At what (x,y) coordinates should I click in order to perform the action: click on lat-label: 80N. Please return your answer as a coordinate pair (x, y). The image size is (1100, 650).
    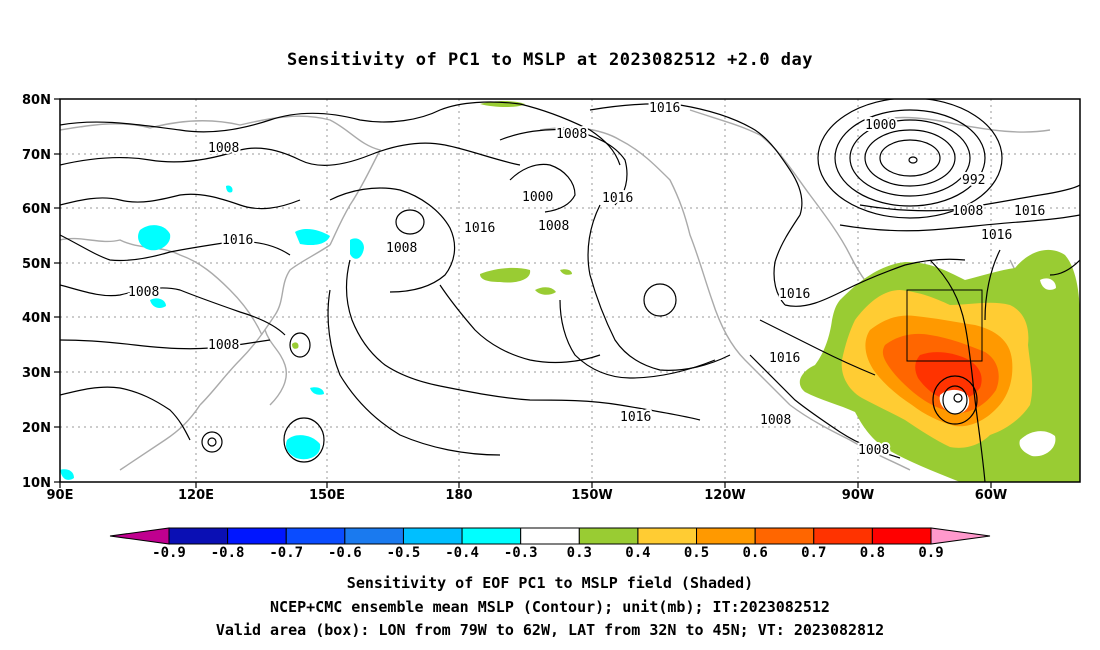
    Looking at the image, I should click on (36, 100).